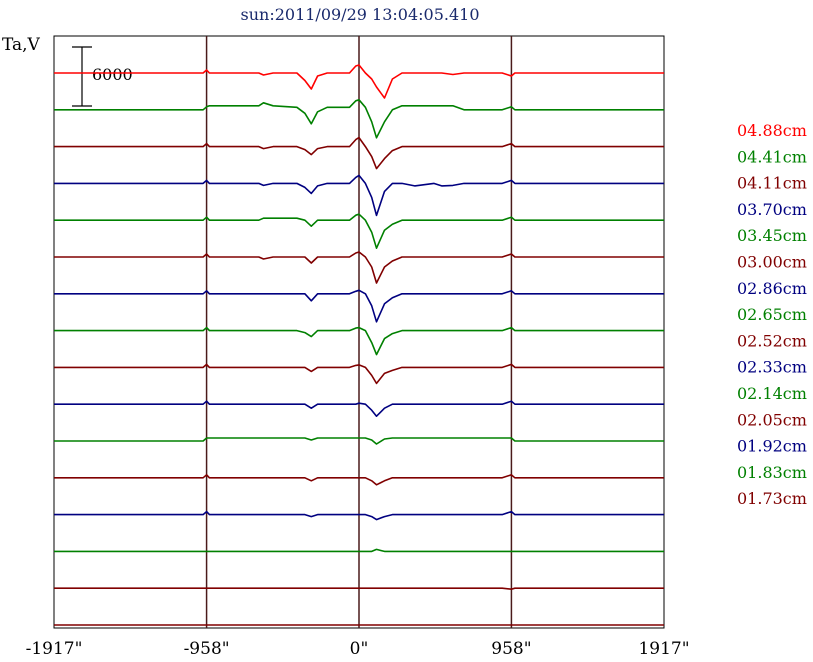 Image resolution: width=813 pixels, height=662 pixels. What do you see at coordinates (772, 340) in the screenshot?
I see `legend-entry: 02.52cm` at bounding box center [772, 340].